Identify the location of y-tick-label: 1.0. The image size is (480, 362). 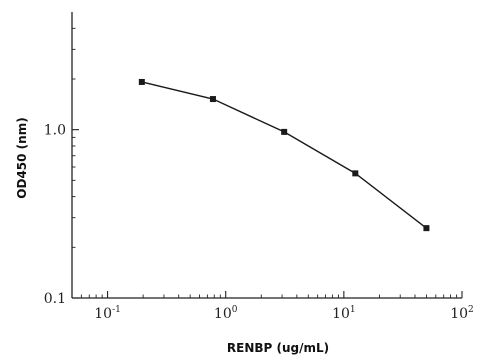
(55, 131).